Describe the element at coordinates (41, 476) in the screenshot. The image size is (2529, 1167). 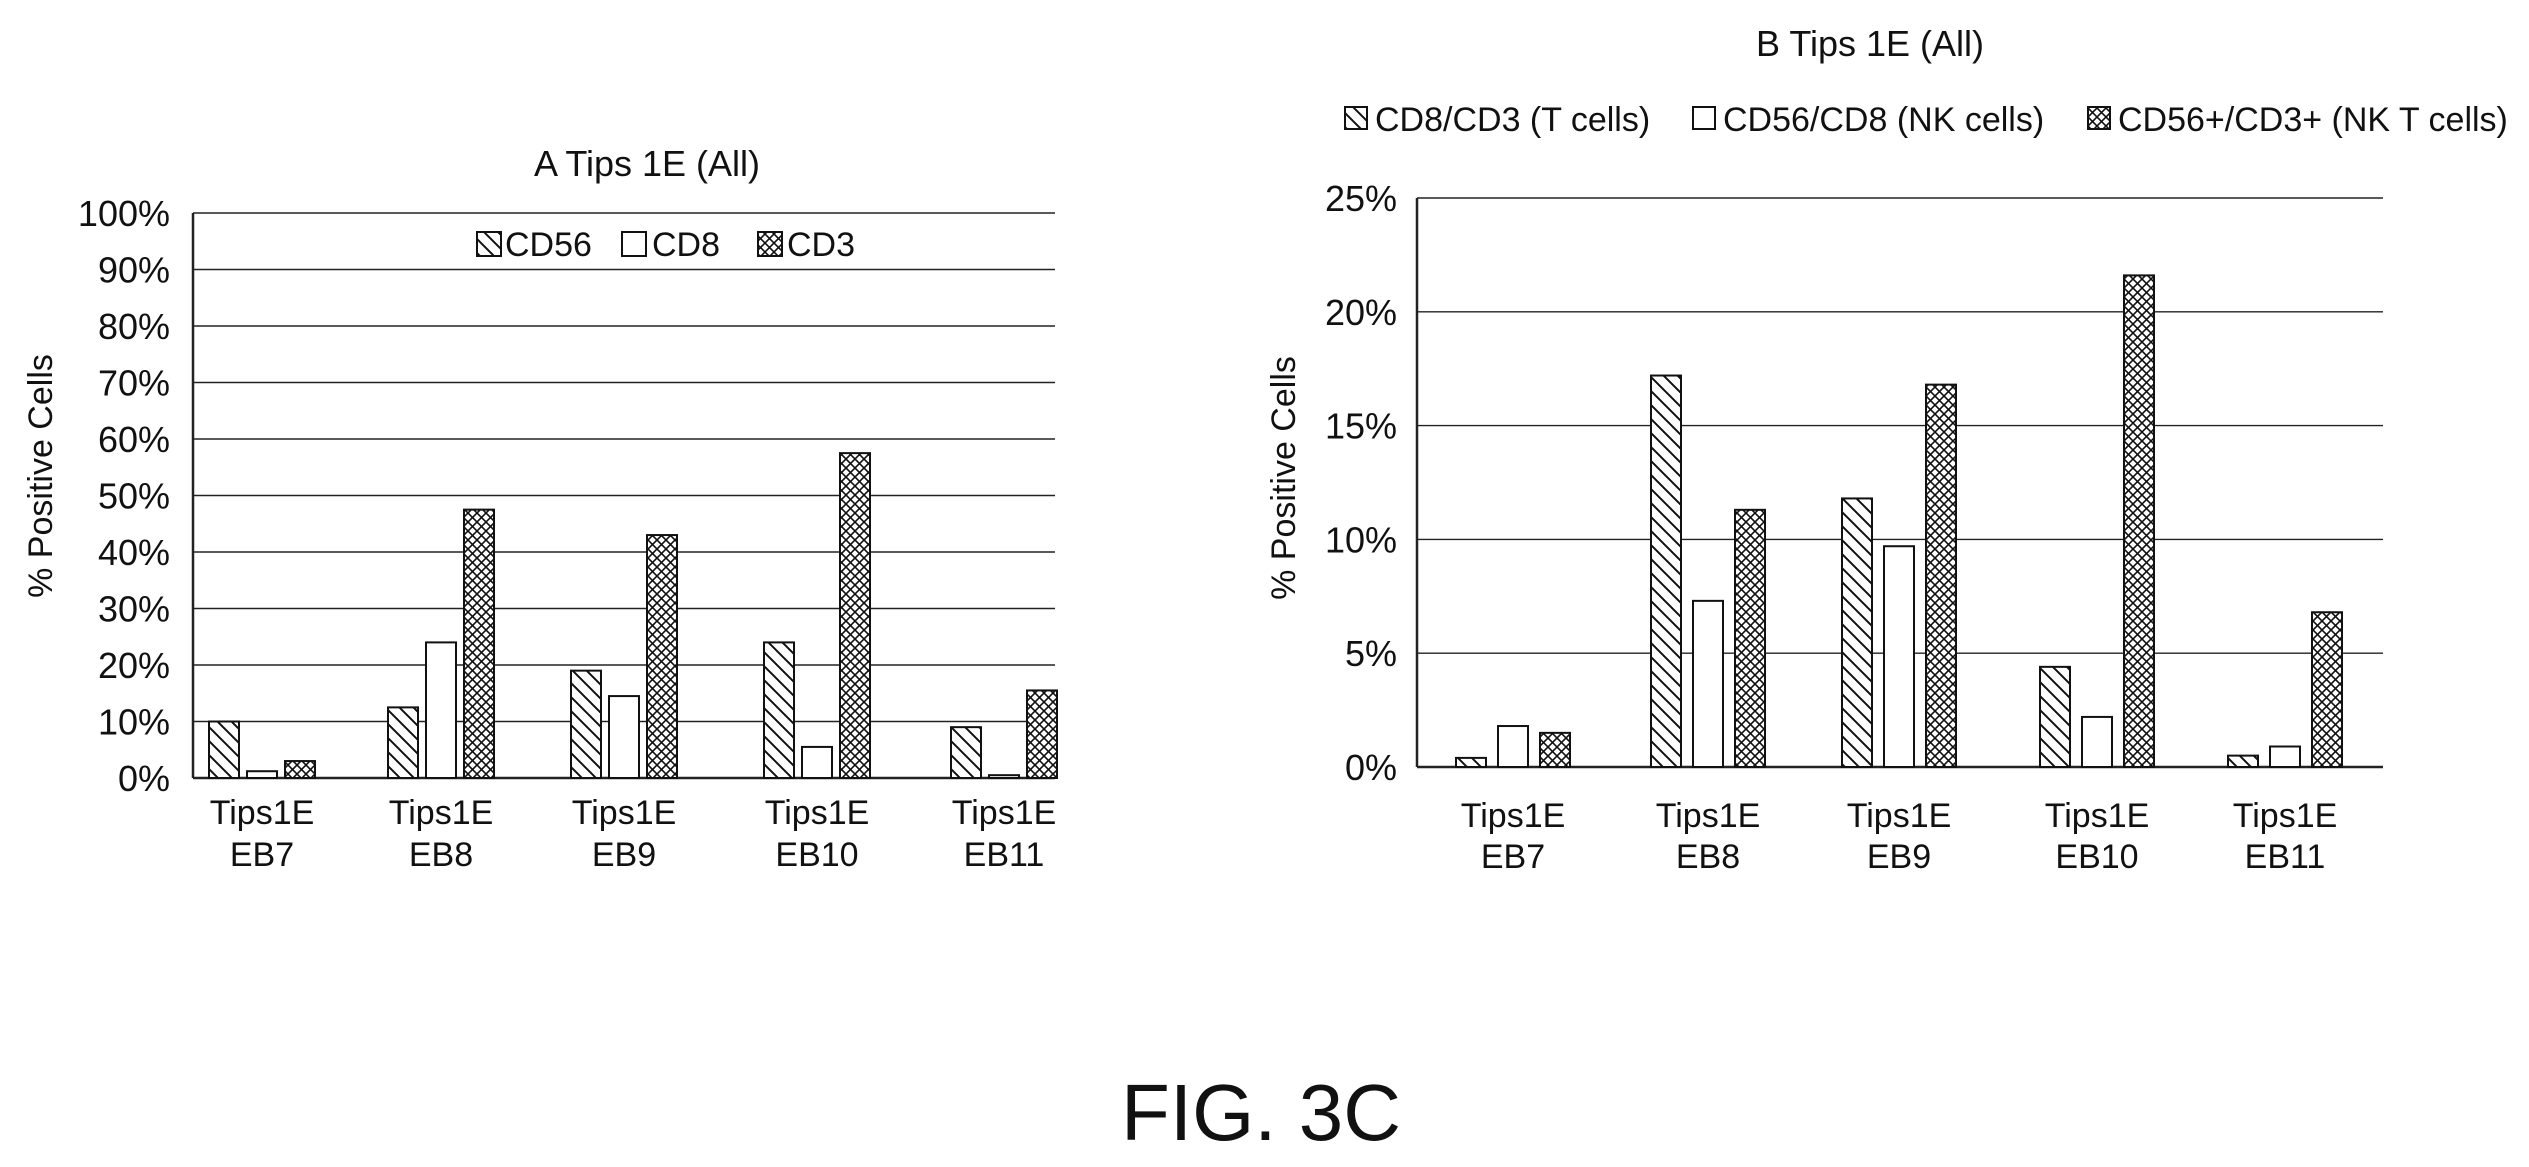
I see `chart-a-y-axis-label: % Positive Cells` at that location.